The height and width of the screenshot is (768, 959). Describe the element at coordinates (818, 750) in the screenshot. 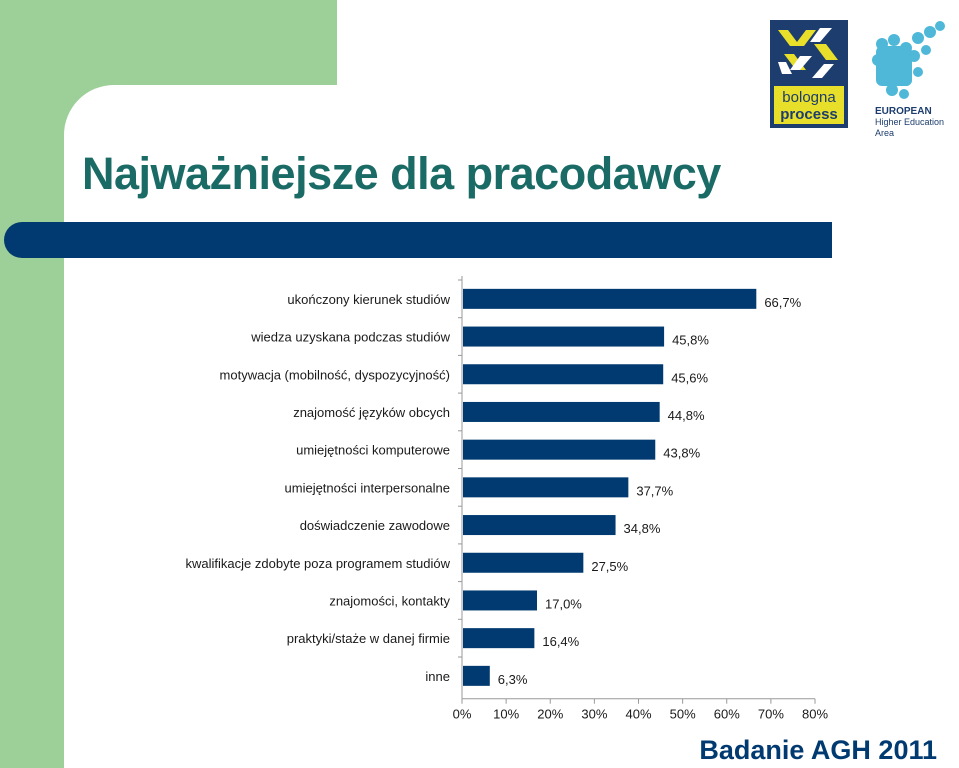

I see `source-label: Badanie AGH 2011` at that location.